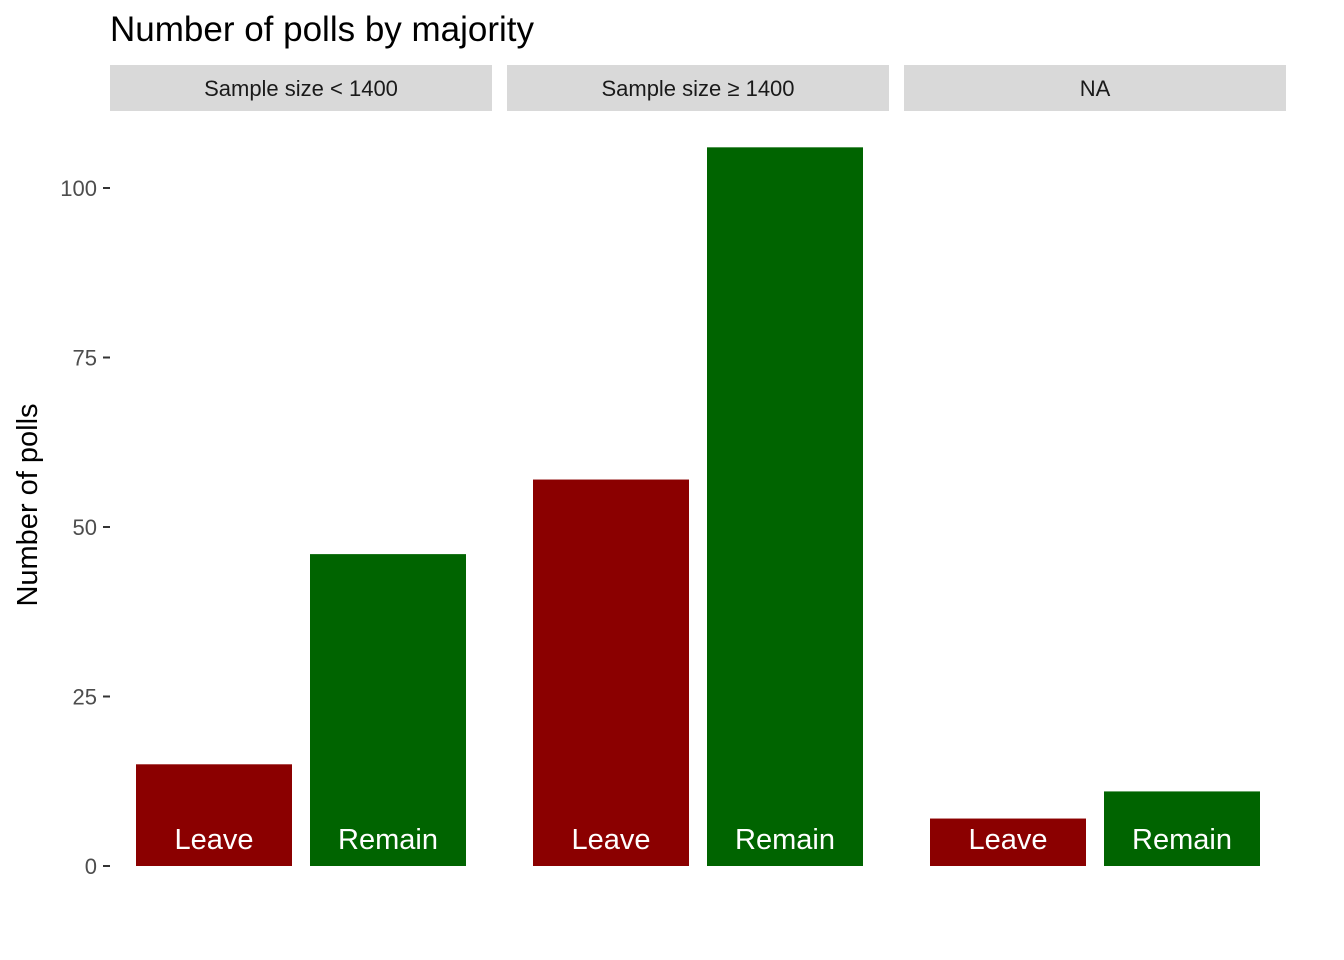  I want to click on facet-strip-label: Sample size < 1400, so click(301, 88).